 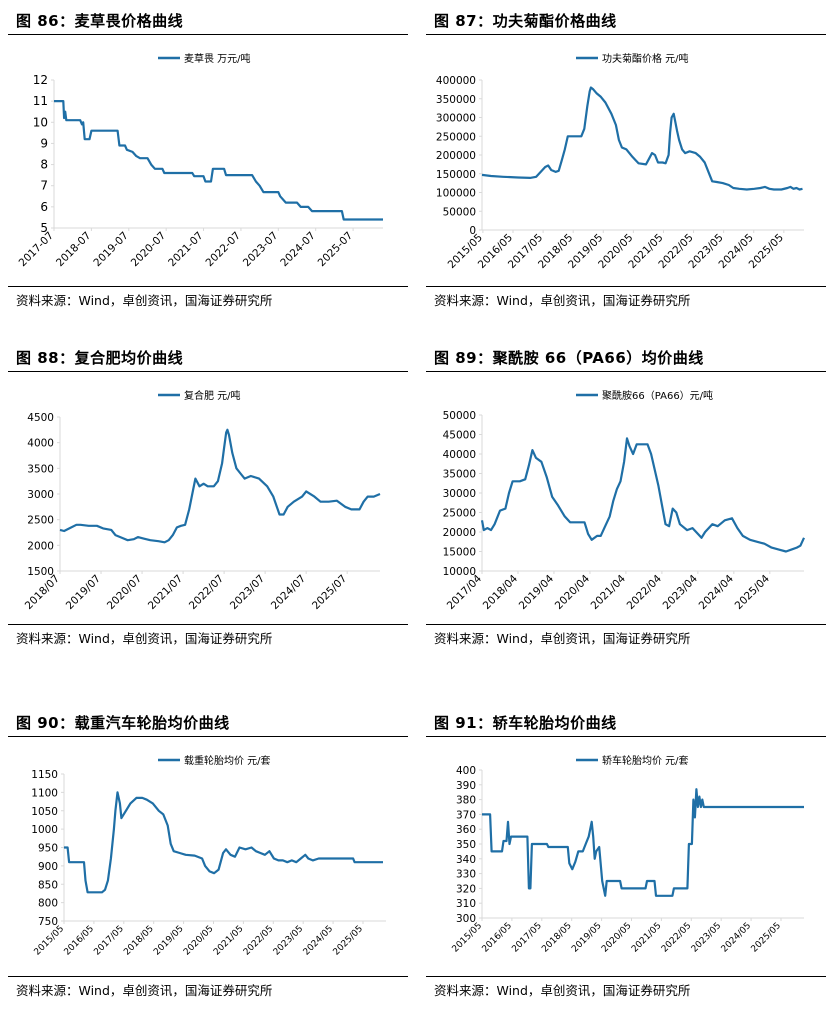 I want to click on y-tick-label: 250000, so click(x=456, y=137).